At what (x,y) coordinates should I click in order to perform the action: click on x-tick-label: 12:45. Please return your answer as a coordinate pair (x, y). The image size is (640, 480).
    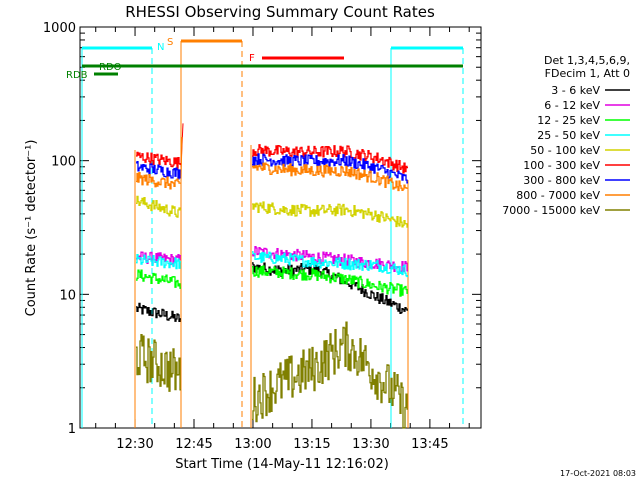
    Looking at the image, I should click on (193, 444).